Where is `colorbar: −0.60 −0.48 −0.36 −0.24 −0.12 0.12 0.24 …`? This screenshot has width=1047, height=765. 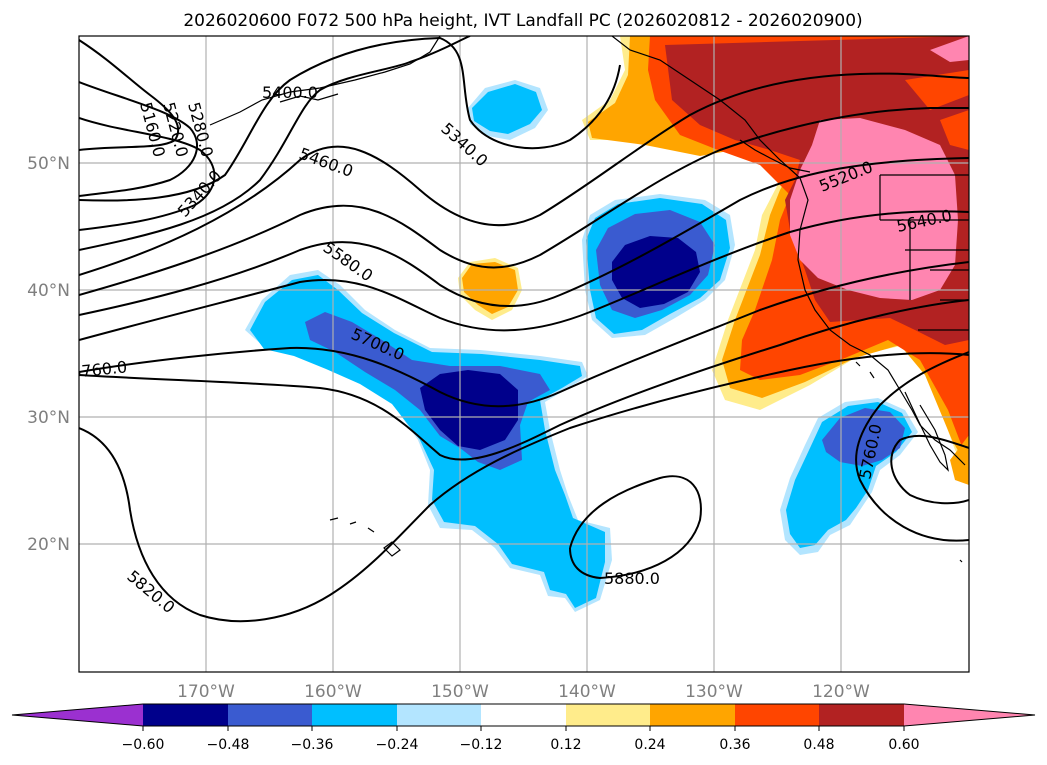 colorbar: −0.60 −0.48 −0.36 −0.24 −0.12 0.12 0.24 … is located at coordinates (523, 728).